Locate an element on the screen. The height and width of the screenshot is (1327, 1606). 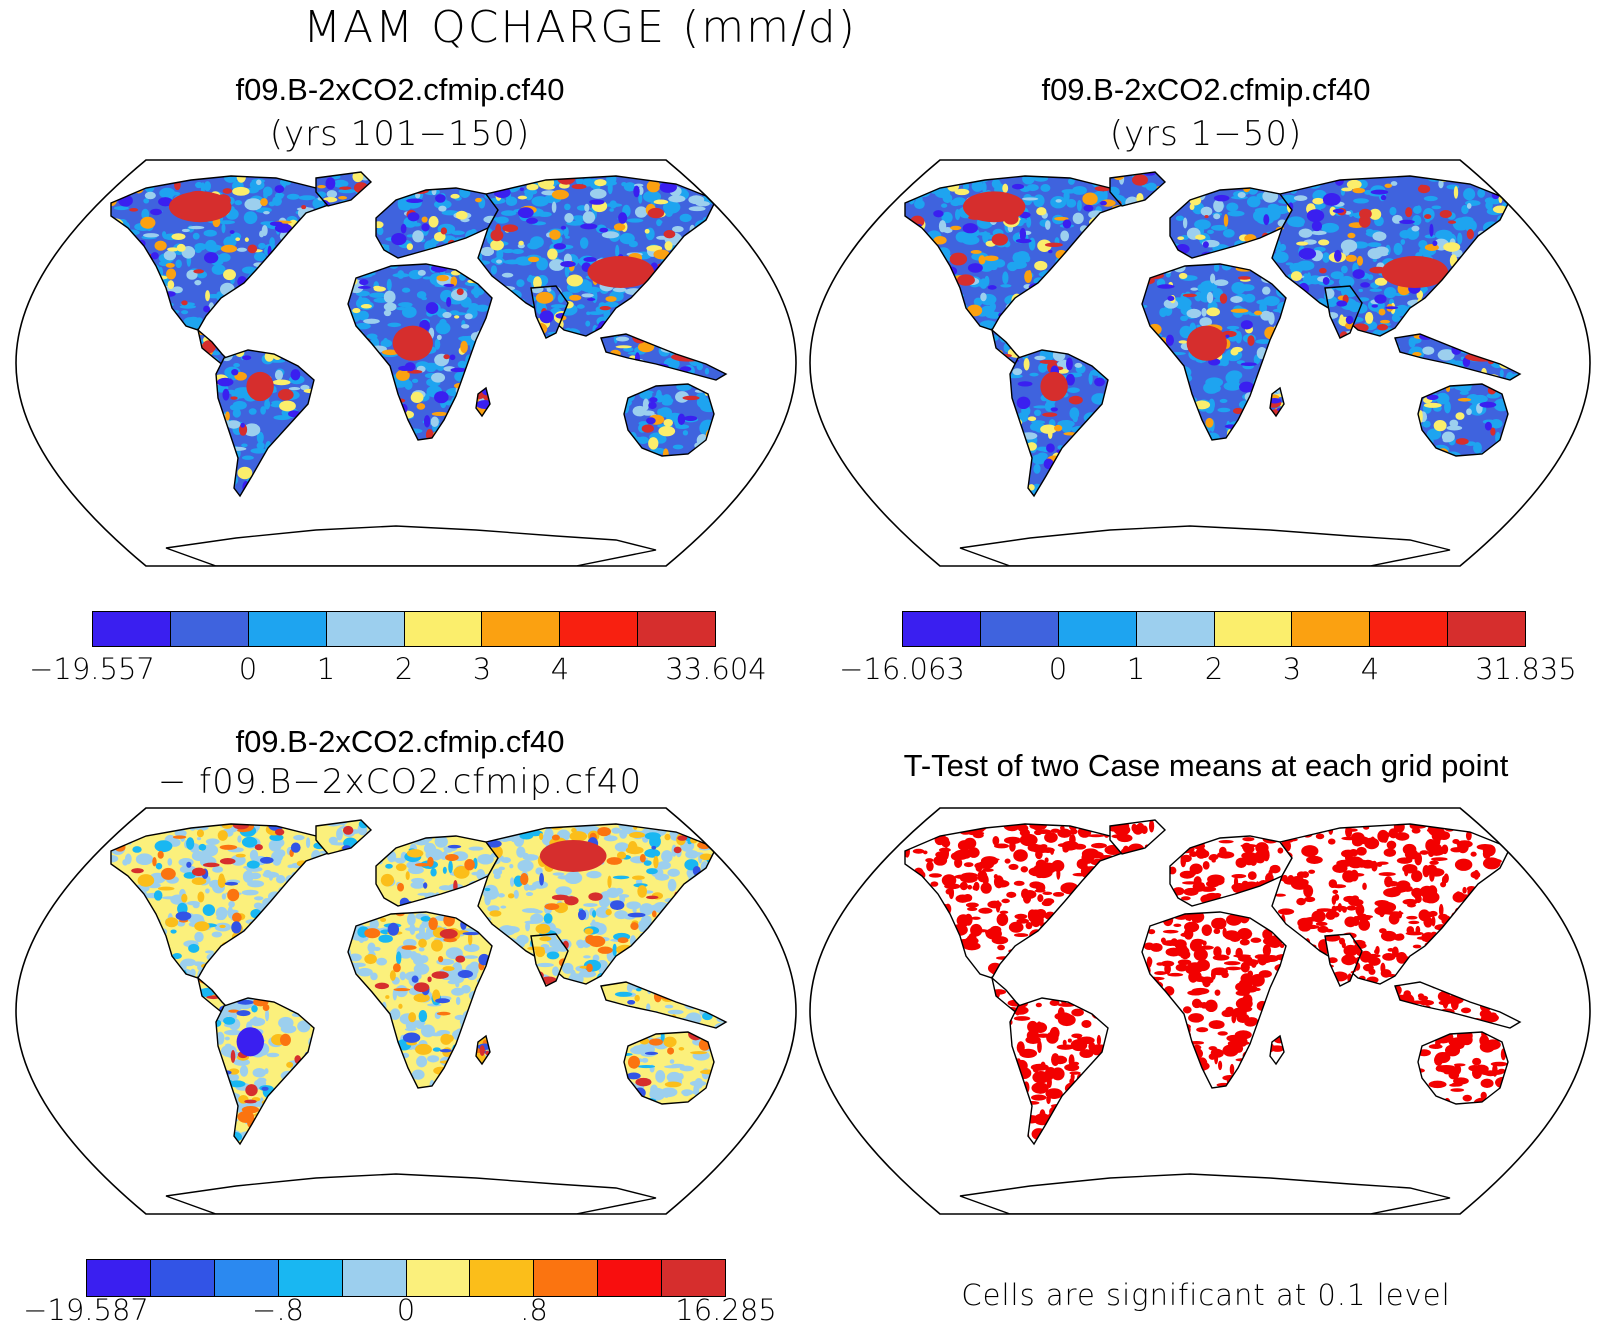
colorbar-tick-label: 33.604 is located at coordinates (716, 669).